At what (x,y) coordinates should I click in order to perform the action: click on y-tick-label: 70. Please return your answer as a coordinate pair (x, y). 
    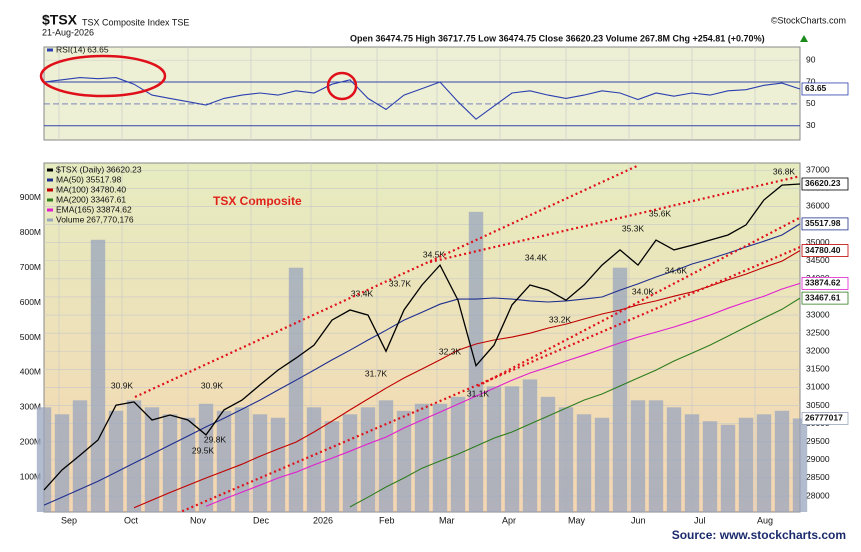
    Looking at the image, I should click on (811, 81).